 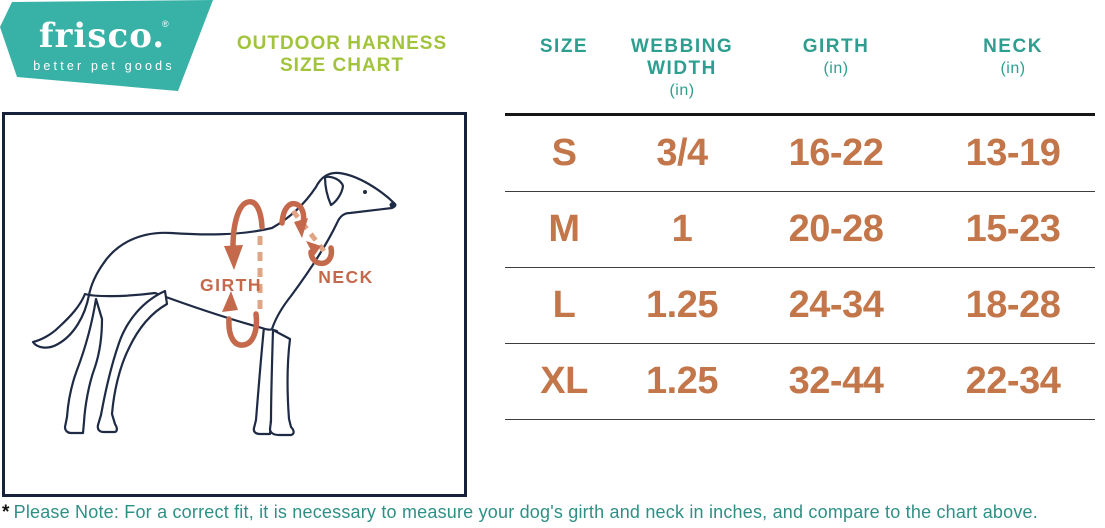 What do you see at coordinates (342, 43) in the screenshot?
I see `title-line-1: OUTDOOR HARNESS` at bounding box center [342, 43].